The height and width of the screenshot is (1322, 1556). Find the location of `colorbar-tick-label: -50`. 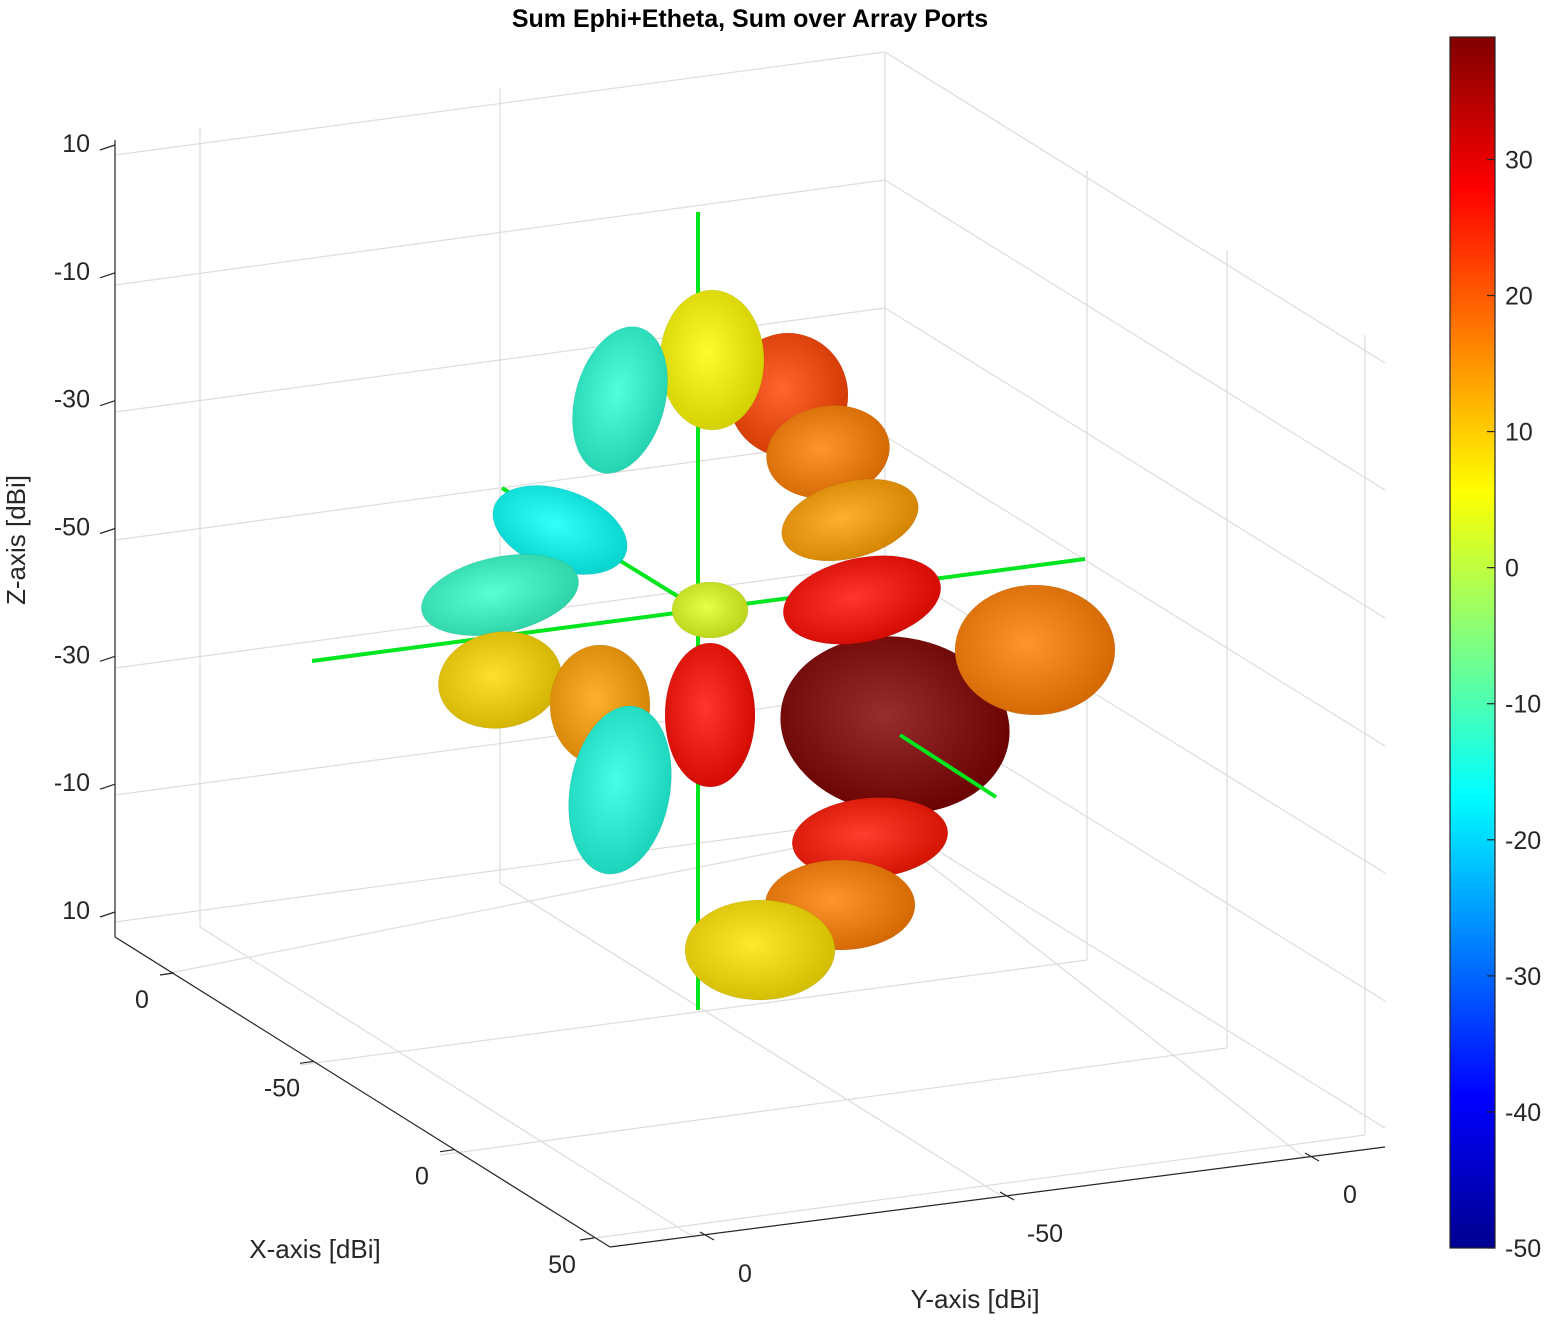

colorbar-tick-label: -50 is located at coordinates (1523, 1249).